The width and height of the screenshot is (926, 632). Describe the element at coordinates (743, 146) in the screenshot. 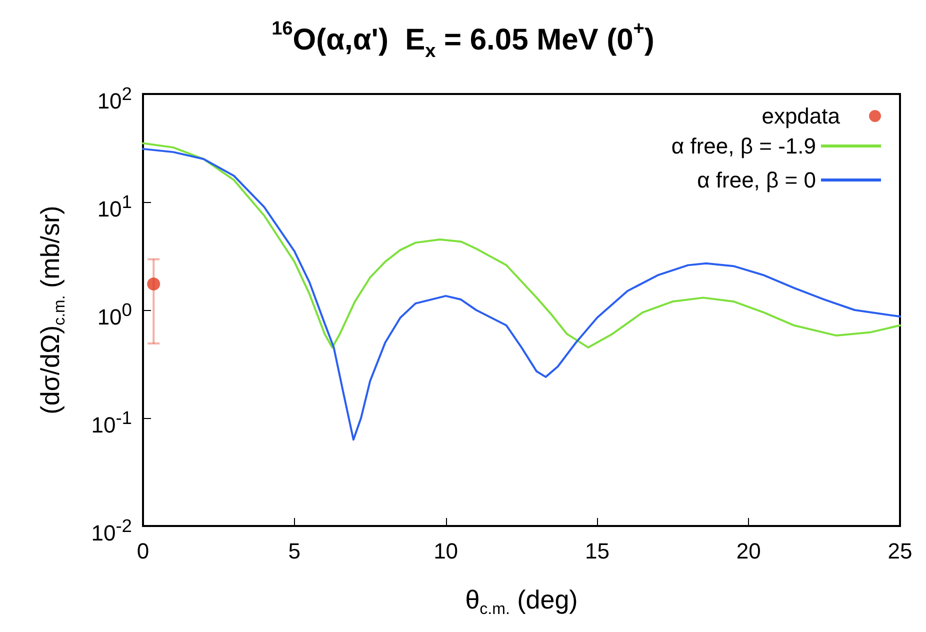

I see `legend-label: α free, β = -1.9` at that location.